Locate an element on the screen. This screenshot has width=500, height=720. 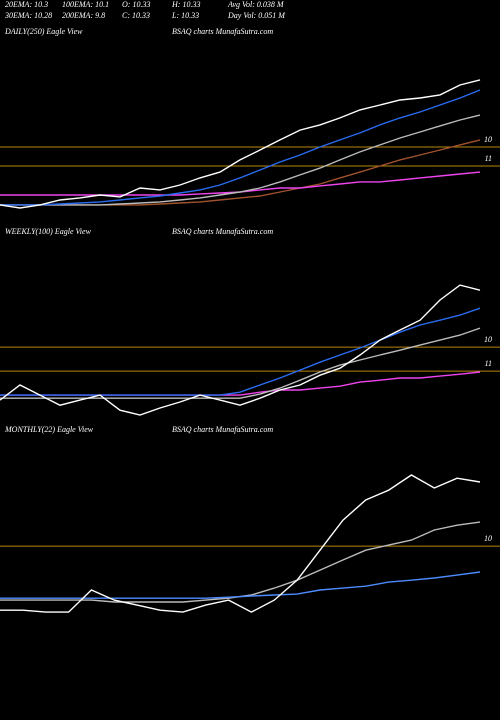
panel-title: MONTHLY(22) Eagle View is located at coordinates (49, 429).